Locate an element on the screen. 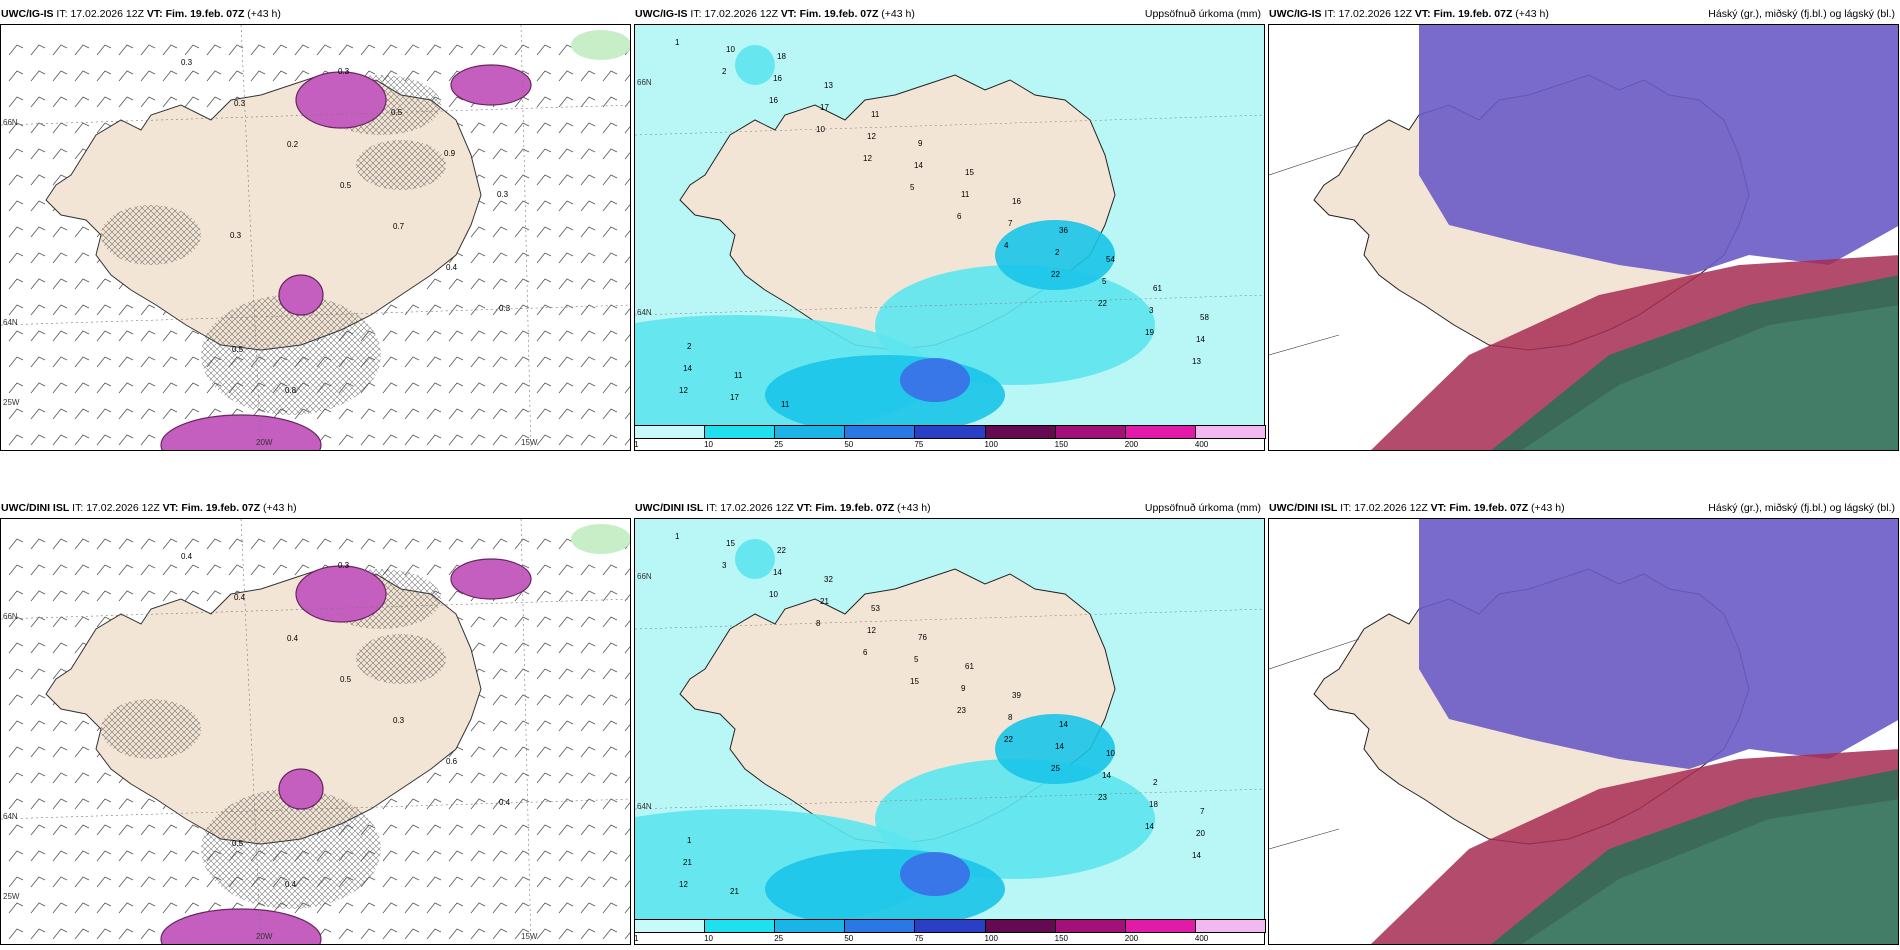  precip-value: 23 is located at coordinates (1102, 797).